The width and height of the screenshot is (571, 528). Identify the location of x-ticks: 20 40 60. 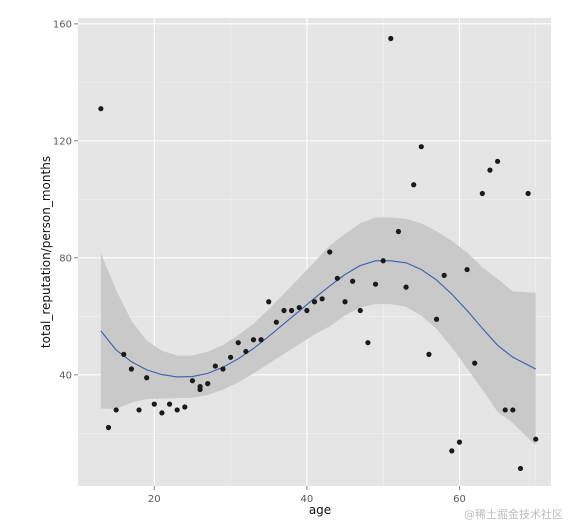
(307, 495).